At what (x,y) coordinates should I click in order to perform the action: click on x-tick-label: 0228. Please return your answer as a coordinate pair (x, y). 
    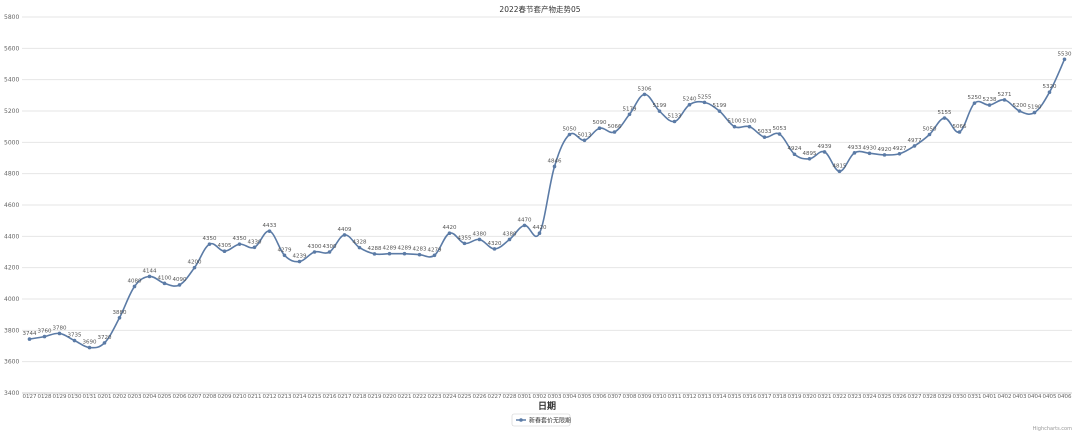
    Looking at the image, I should click on (510, 397).